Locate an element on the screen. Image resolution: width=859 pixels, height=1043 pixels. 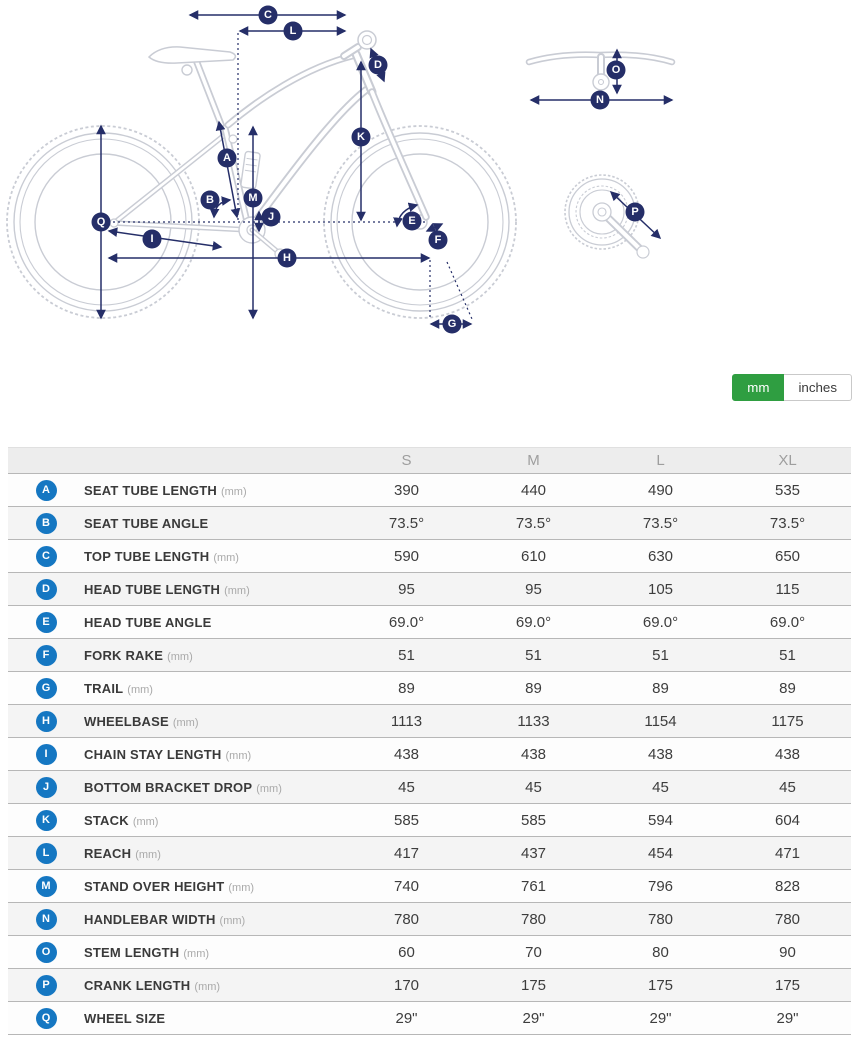
row-value: 437 is located at coordinates (533, 853).